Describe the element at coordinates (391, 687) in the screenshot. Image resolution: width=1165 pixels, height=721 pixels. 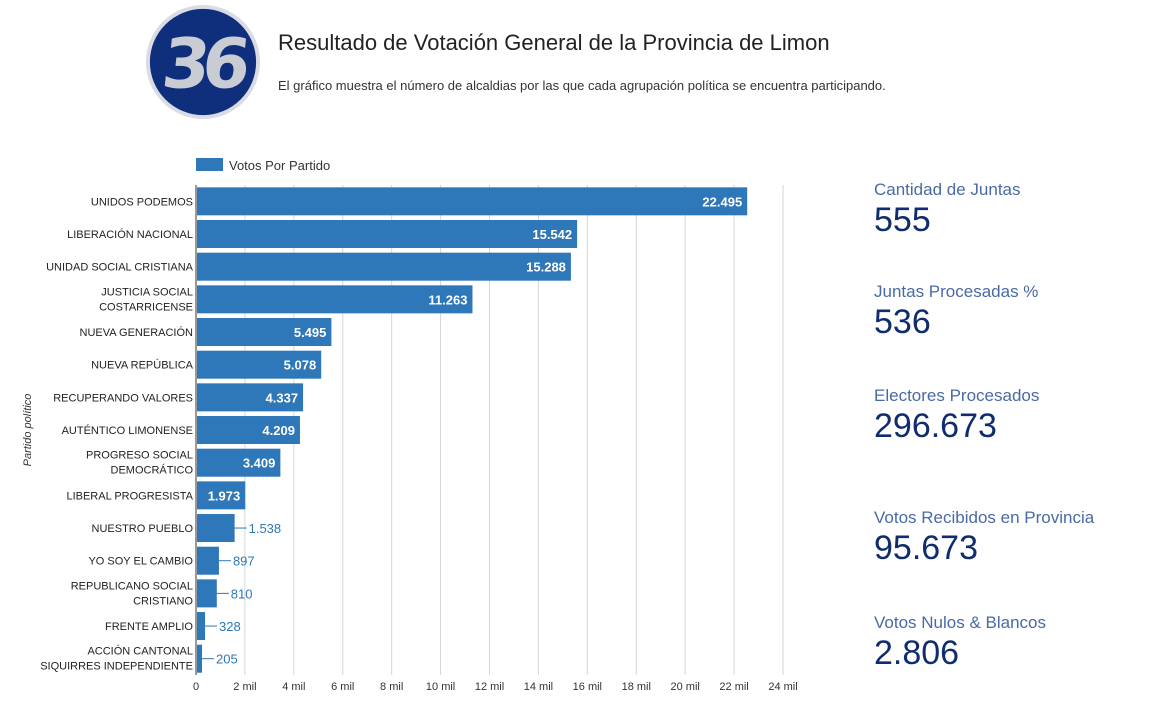
I see `x-tick-label: 8 mil` at that location.